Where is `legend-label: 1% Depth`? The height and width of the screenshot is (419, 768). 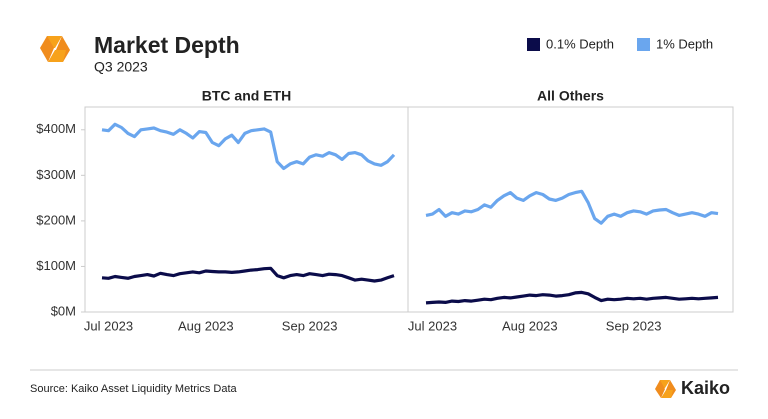
legend-label: 1% Depth is located at coordinates (684, 43).